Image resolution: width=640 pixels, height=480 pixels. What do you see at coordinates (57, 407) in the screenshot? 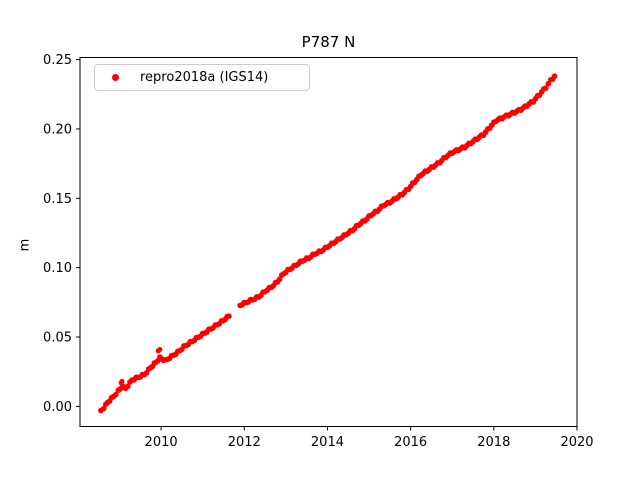
I see `y-tick-label: 0.00` at bounding box center [57, 407].